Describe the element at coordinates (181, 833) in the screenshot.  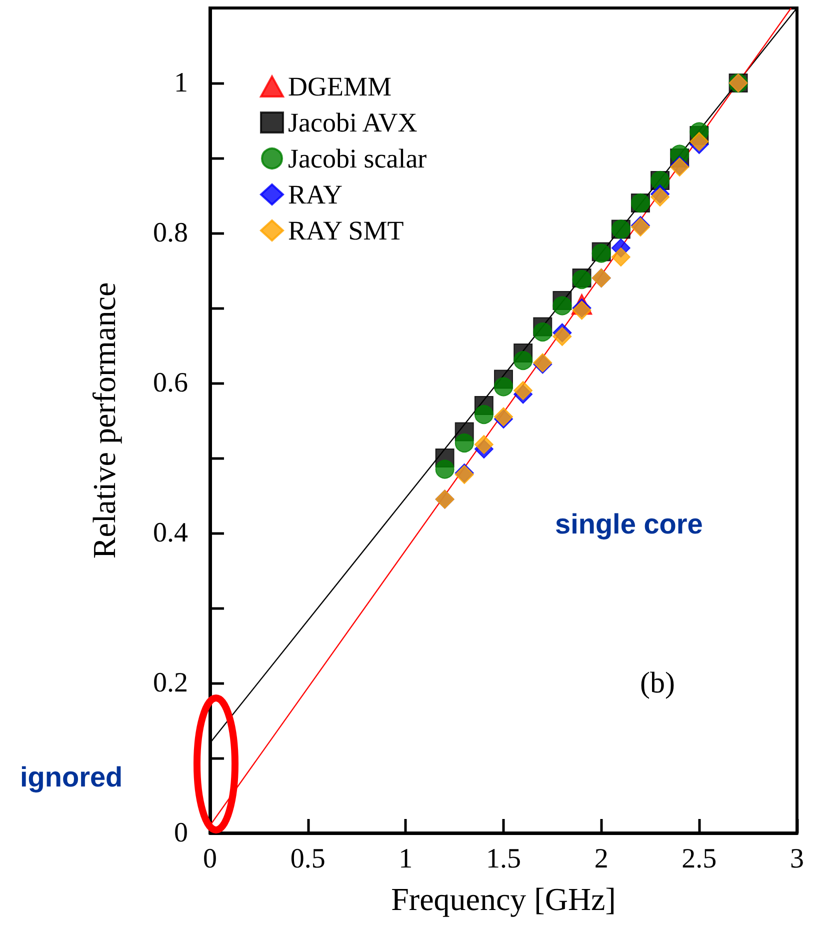
I see `y-tick-label: 0` at that location.